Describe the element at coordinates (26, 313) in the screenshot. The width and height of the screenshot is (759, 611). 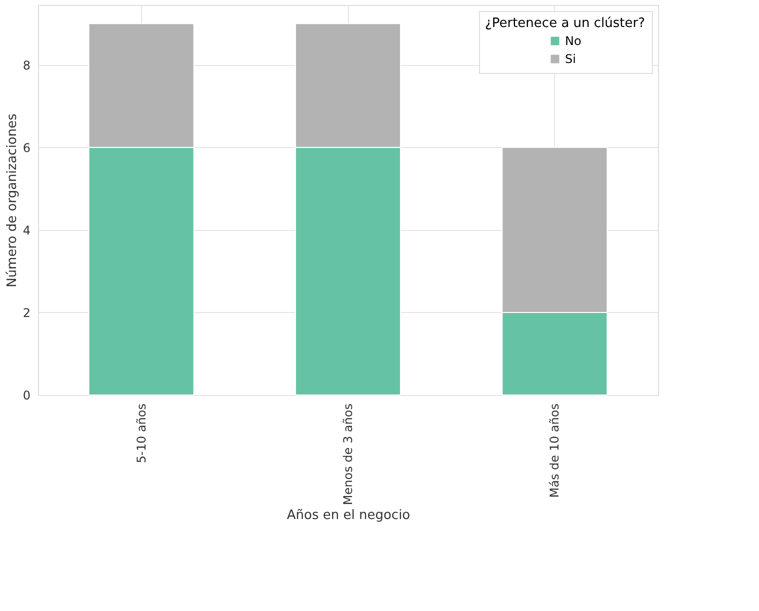
I see `y-tick-label: 2` at that location.